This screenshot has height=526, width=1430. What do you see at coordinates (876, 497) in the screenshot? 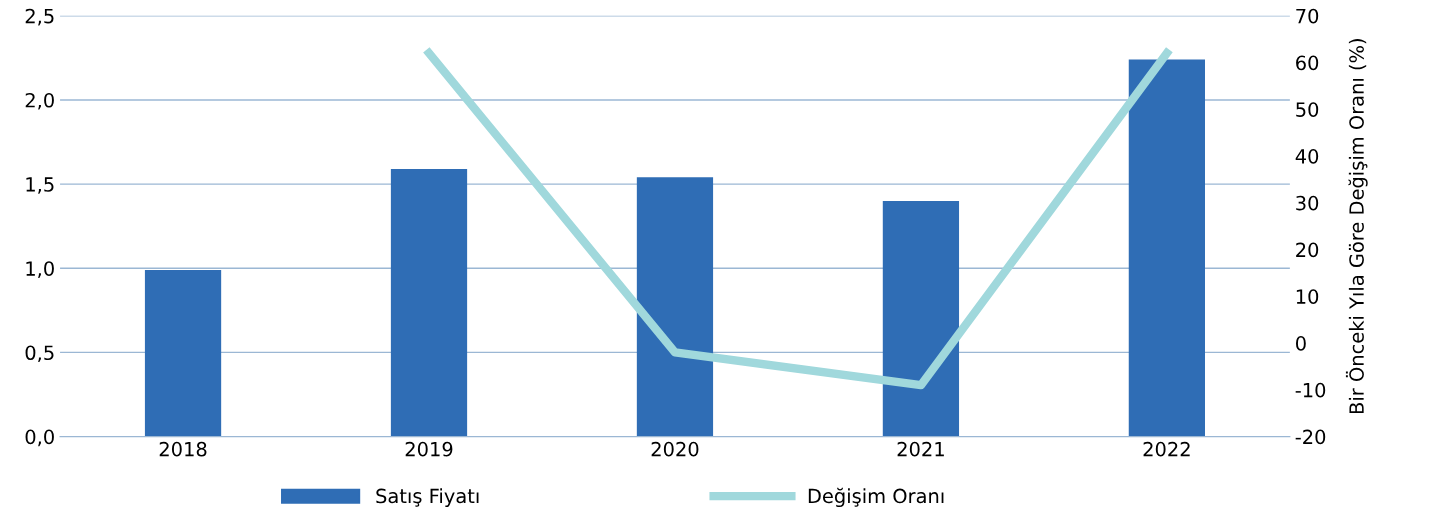
I see `legend-label: Değişim Oranı` at bounding box center [876, 497].